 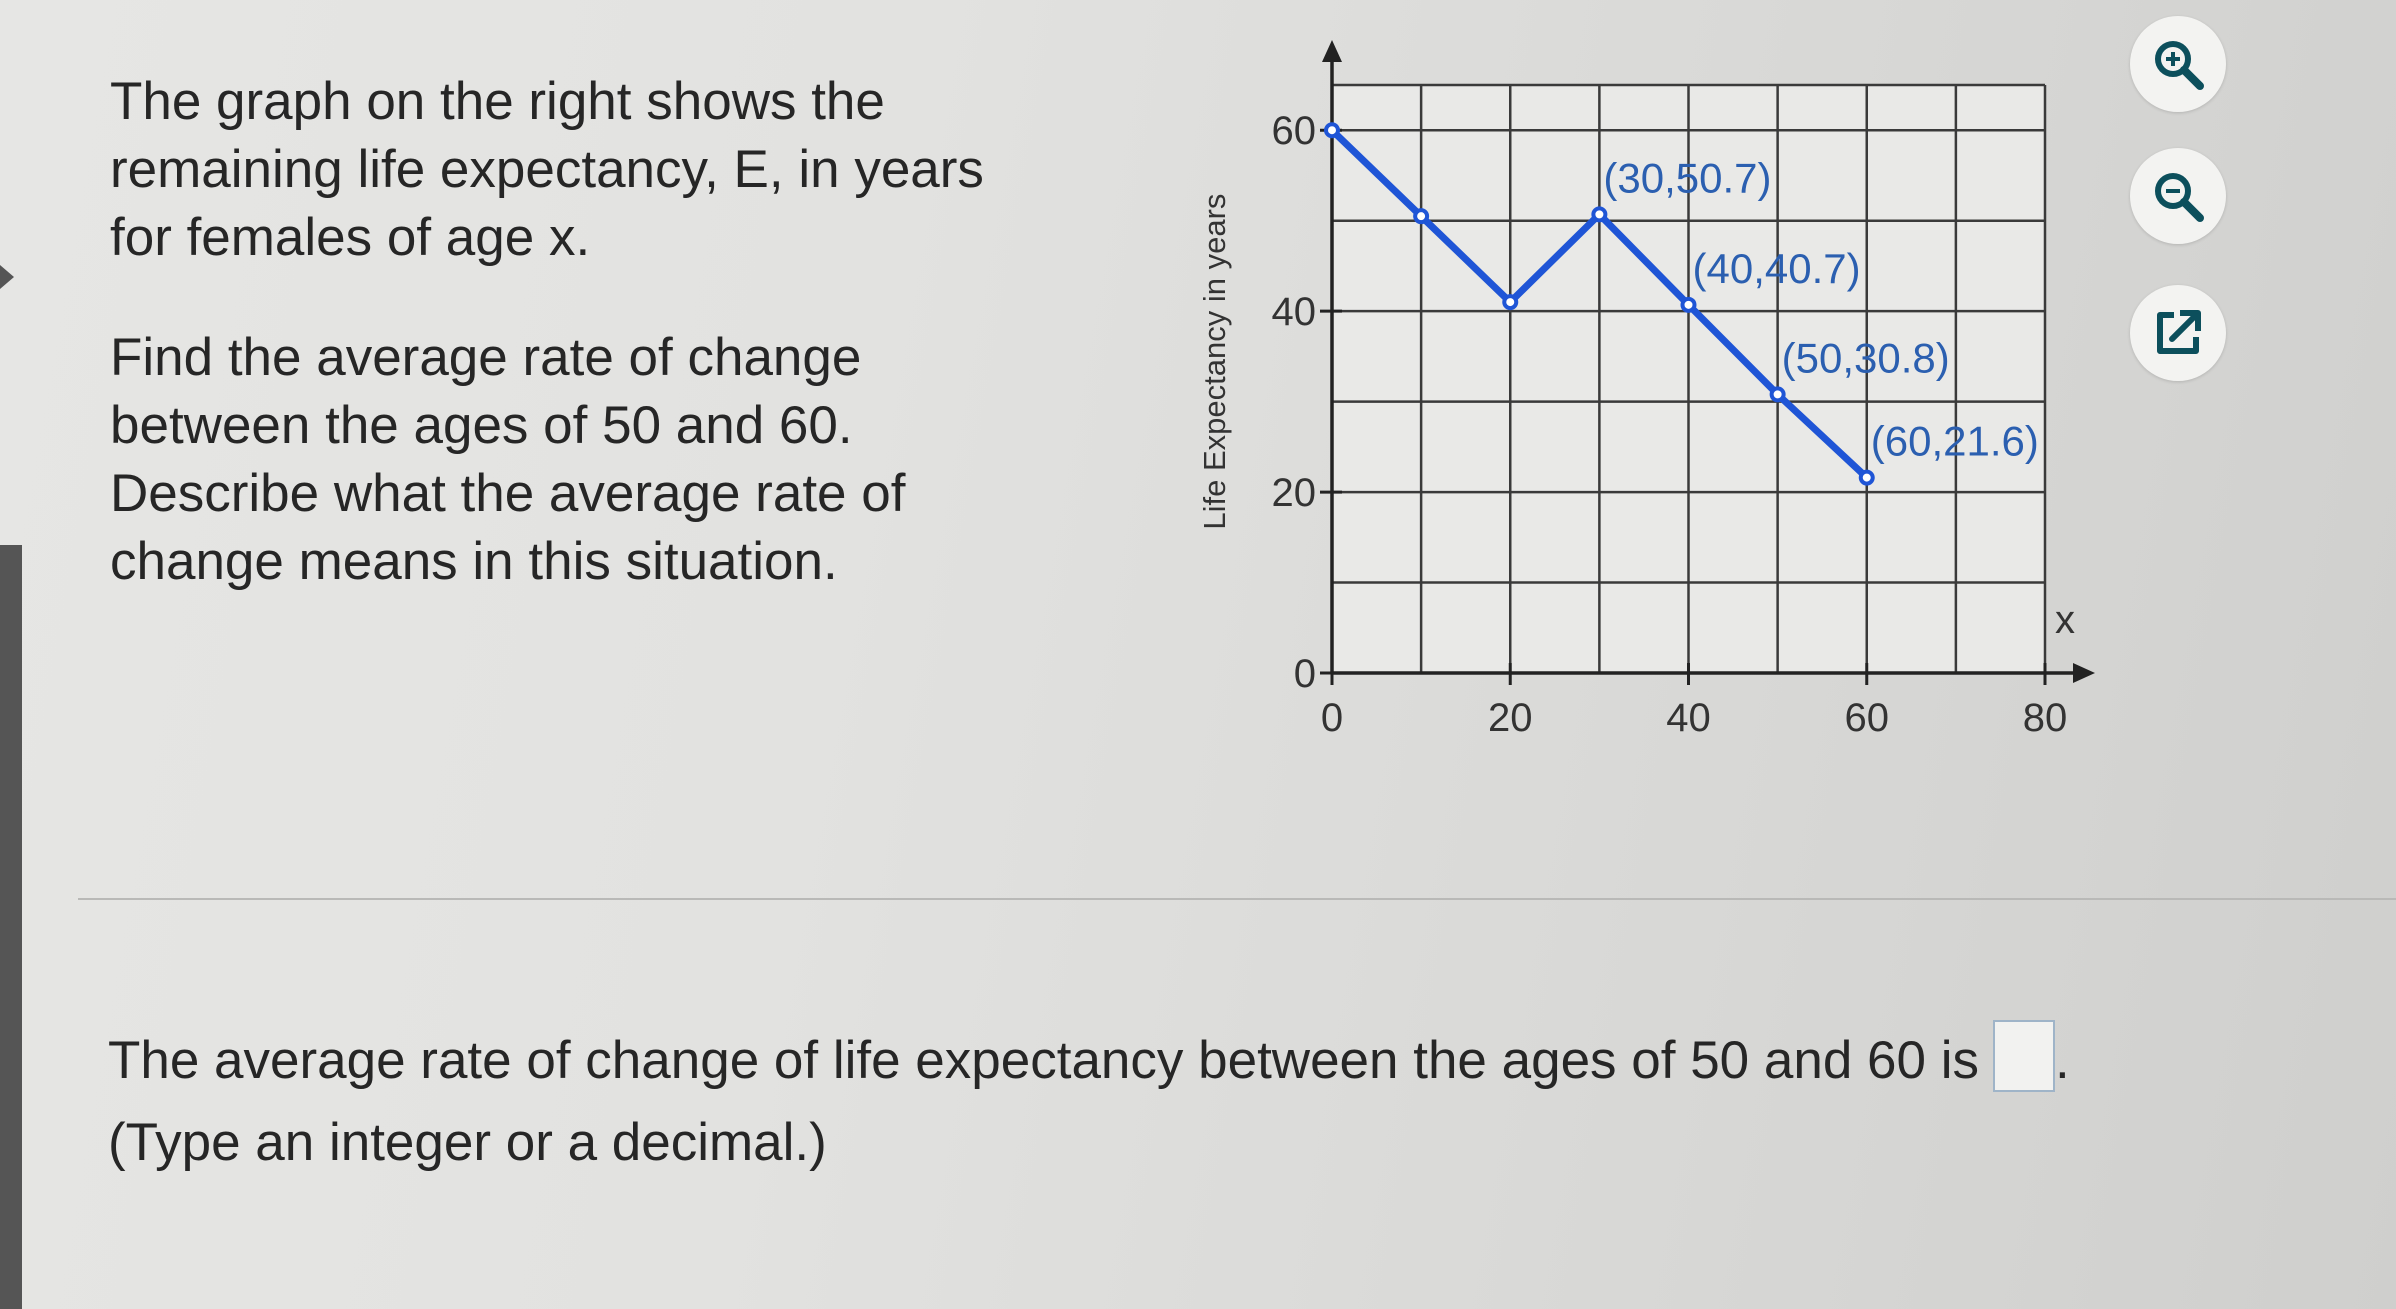 What do you see at coordinates (1294, 312) in the screenshot?
I see `y-tick-label: 40` at bounding box center [1294, 312].